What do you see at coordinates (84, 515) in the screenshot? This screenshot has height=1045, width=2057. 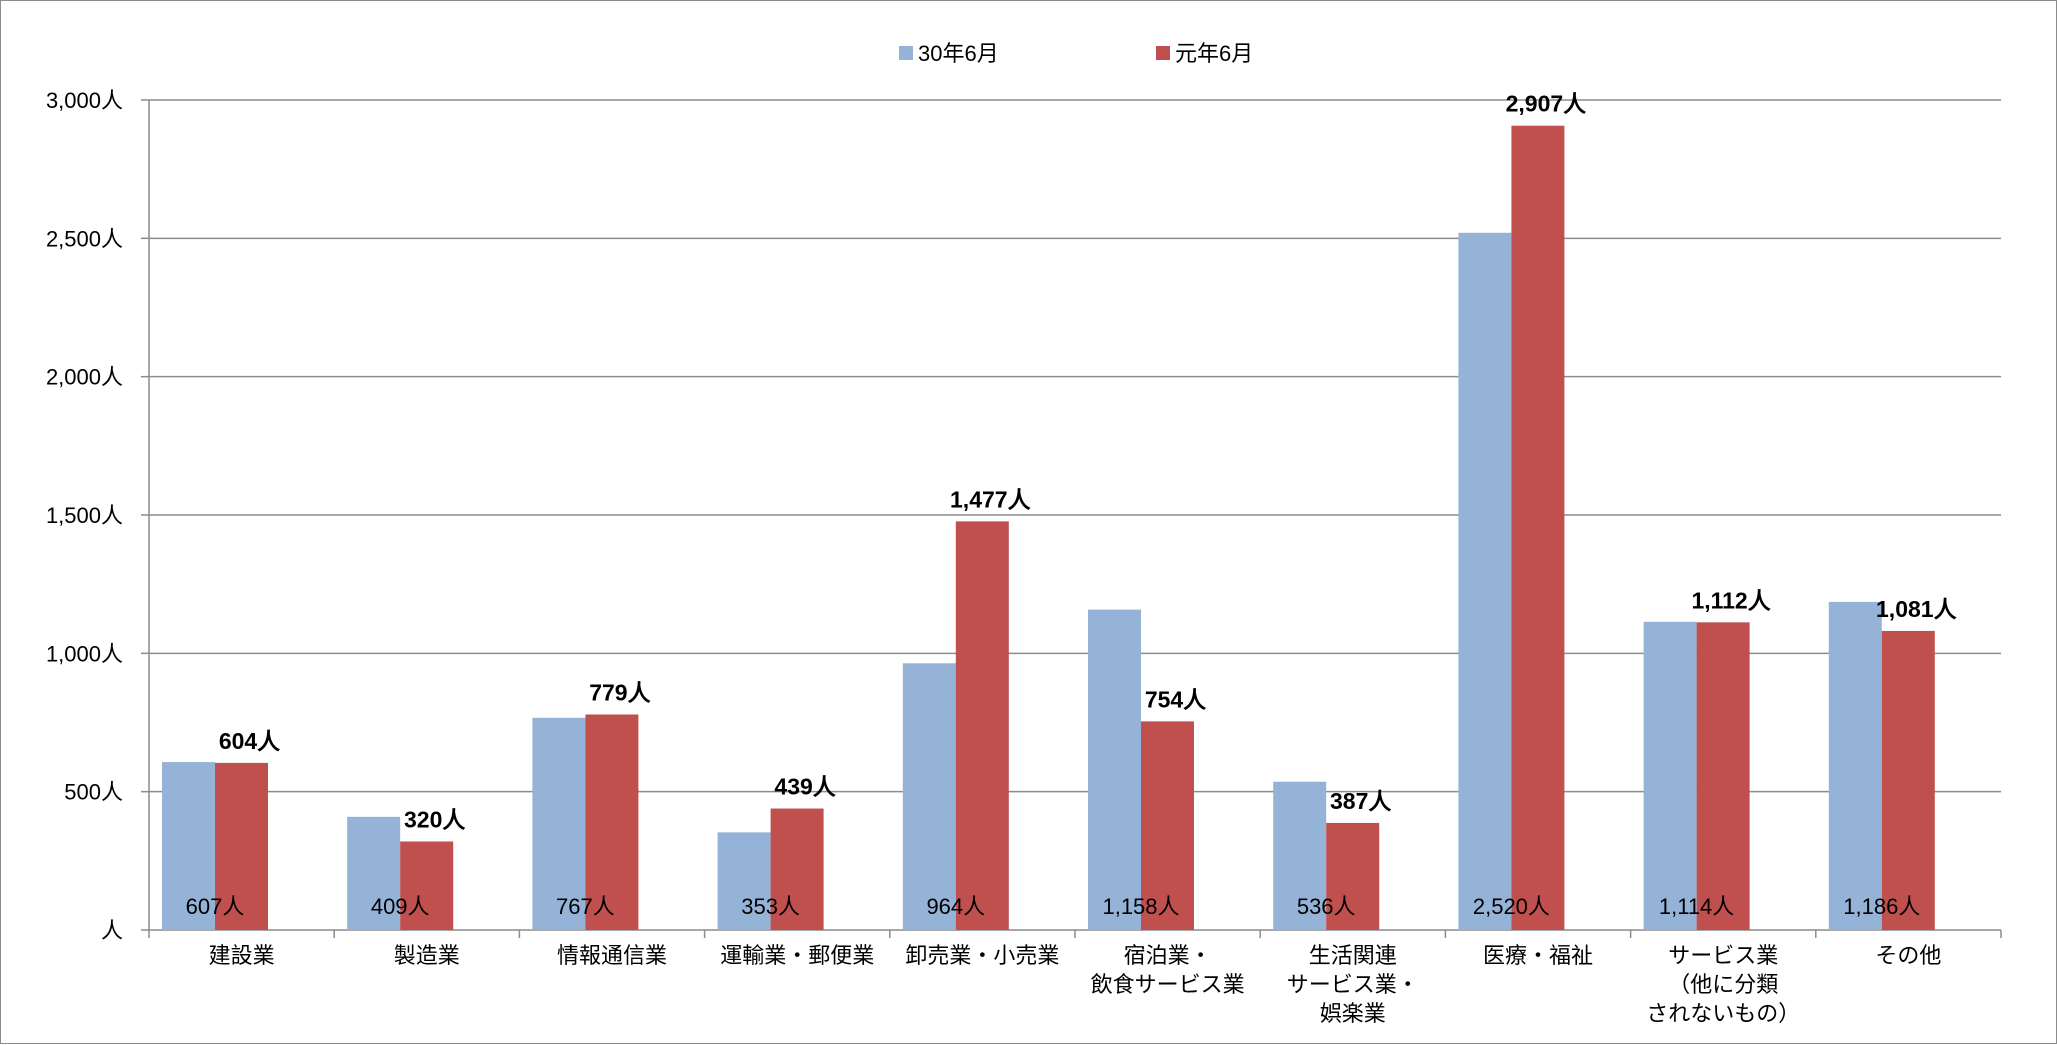 I see `y-tick-label: 1,500人` at bounding box center [84, 515].